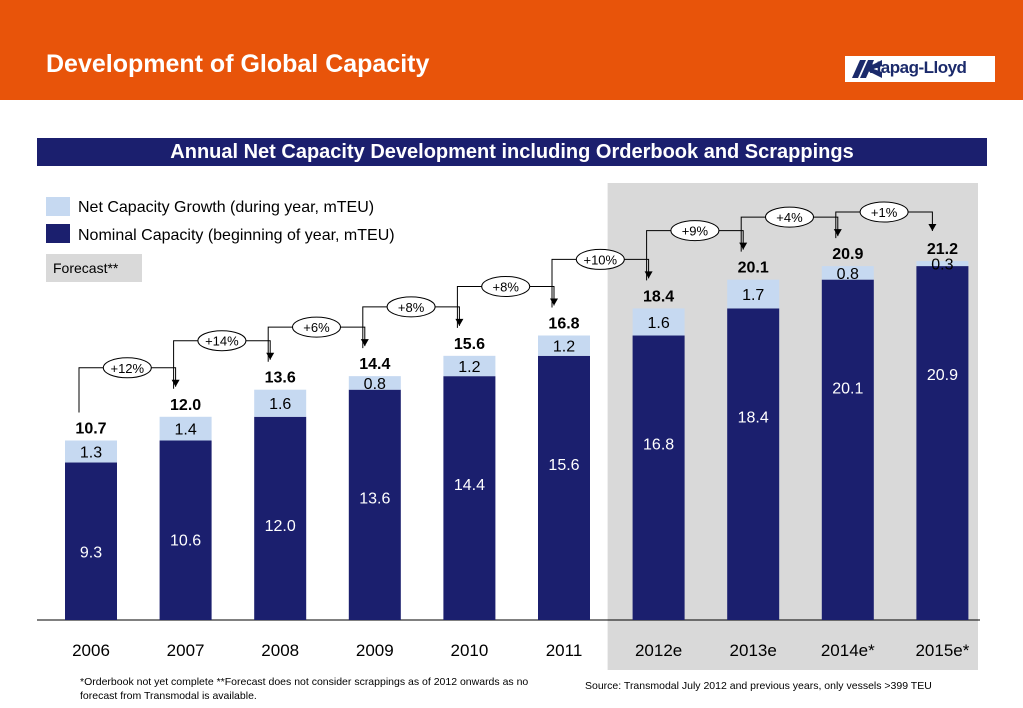 This screenshot has height=708, width=1023. I want to click on header-bar, so click(511, 50).